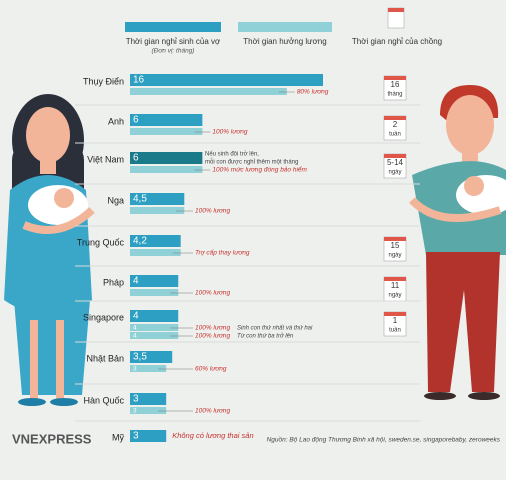 The width and height of the screenshot is (506, 480). I want to click on country-label: Nhật Bản, so click(105, 358).